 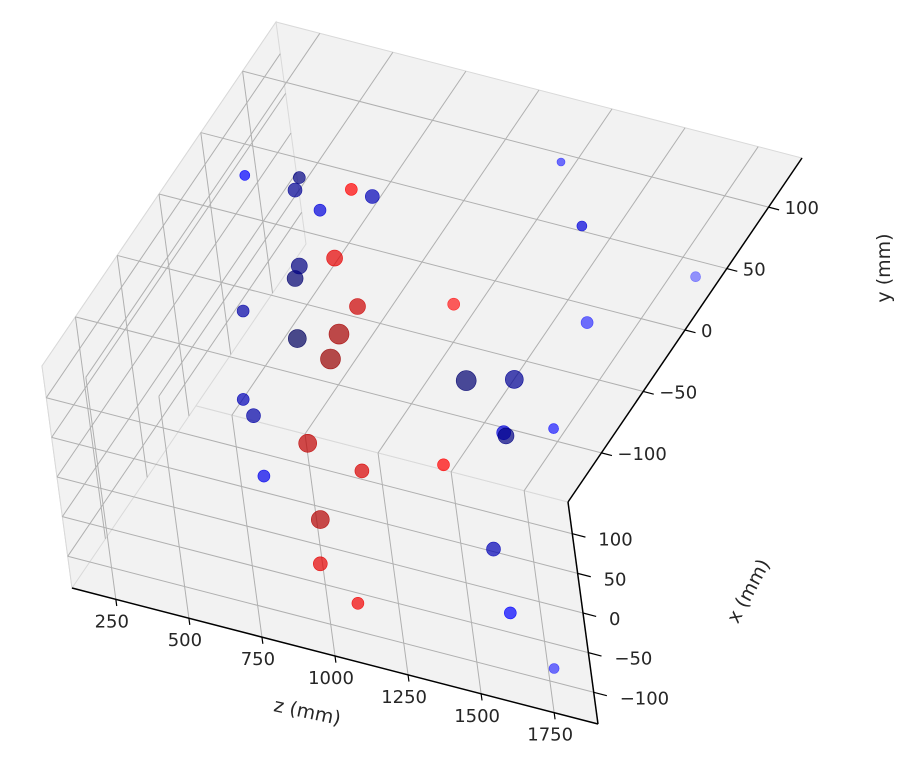 I want to click on y-mm-tick-label: −100, so click(x=641, y=454).